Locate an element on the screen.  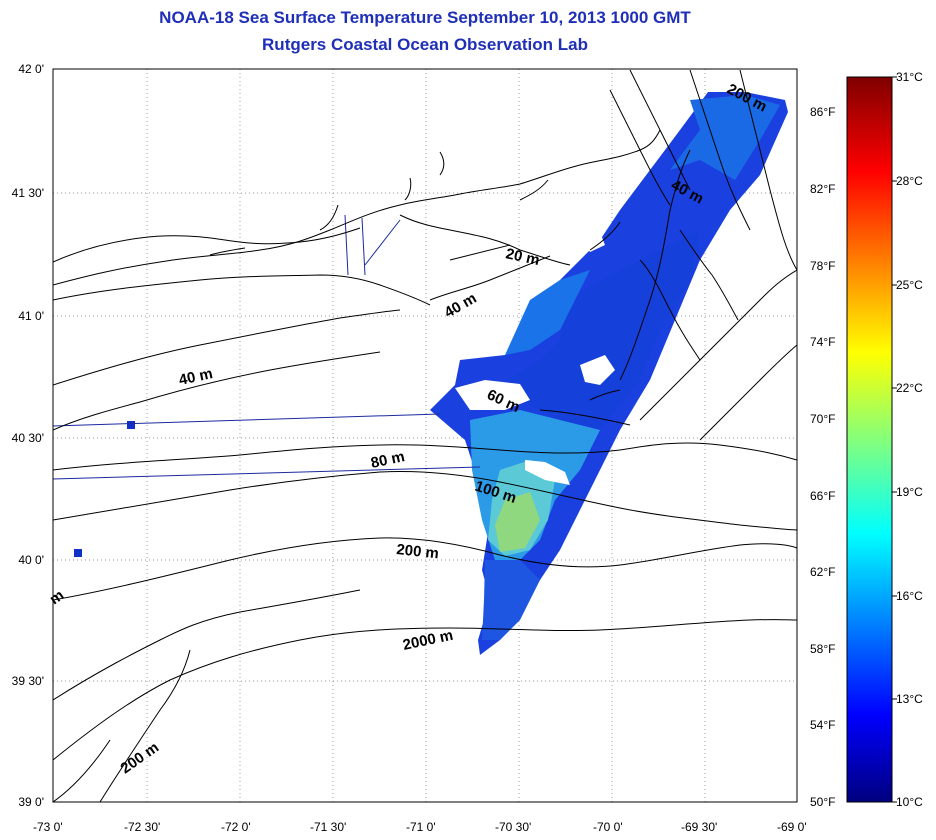
x-tick: -71 30' is located at coordinates (328, 827).